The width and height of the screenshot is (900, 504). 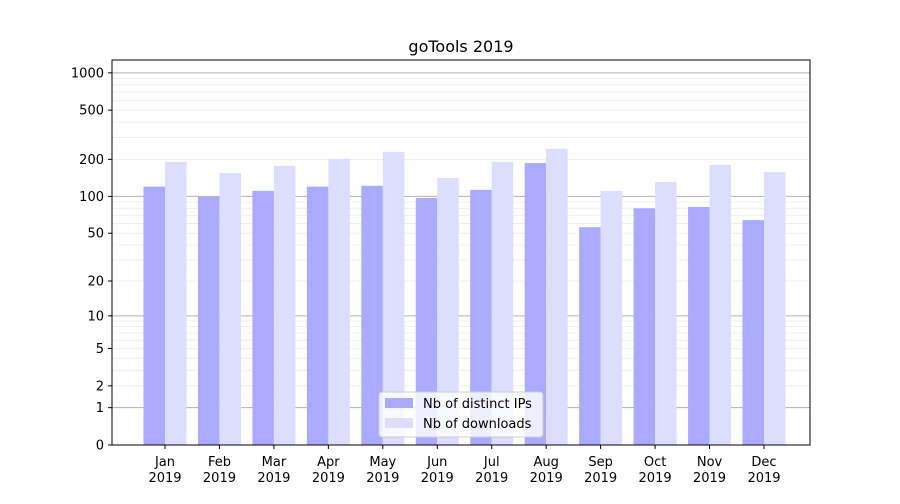 What do you see at coordinates (91, 160) in the screenshot?
I see `y-tick-label: 200` at bounding box center [91, 160].